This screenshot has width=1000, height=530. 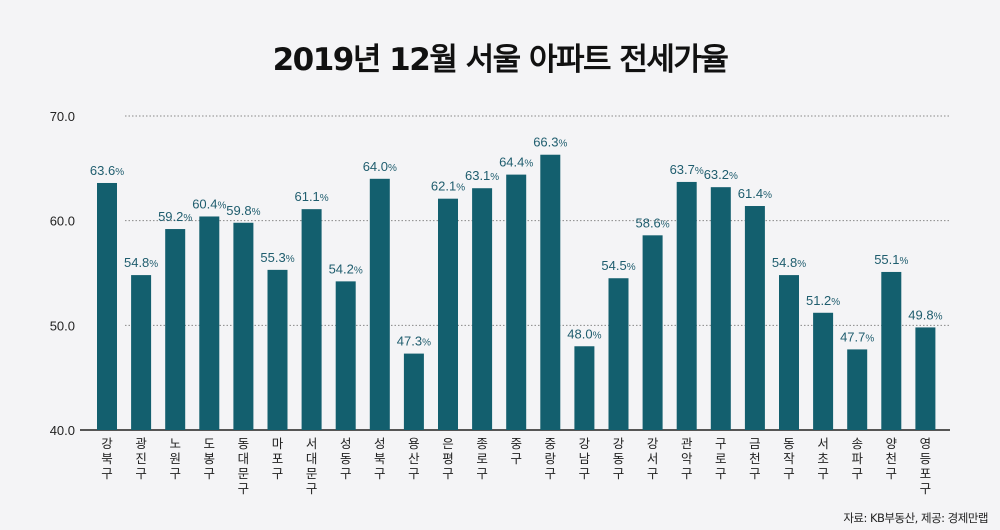 I want to click on data-label: 47.3%, so click(x=414, y=341).